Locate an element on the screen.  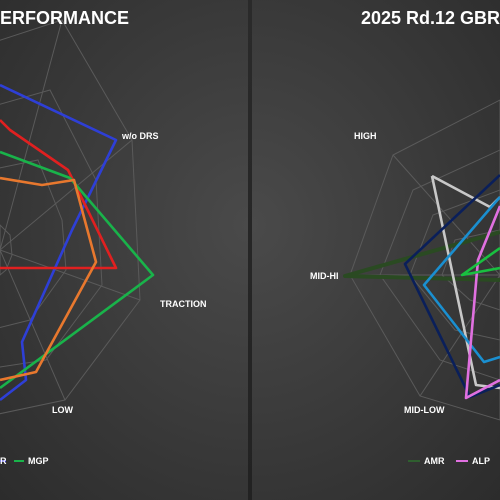
right-legend: AMR ALP is located at coordinates (449, 461).